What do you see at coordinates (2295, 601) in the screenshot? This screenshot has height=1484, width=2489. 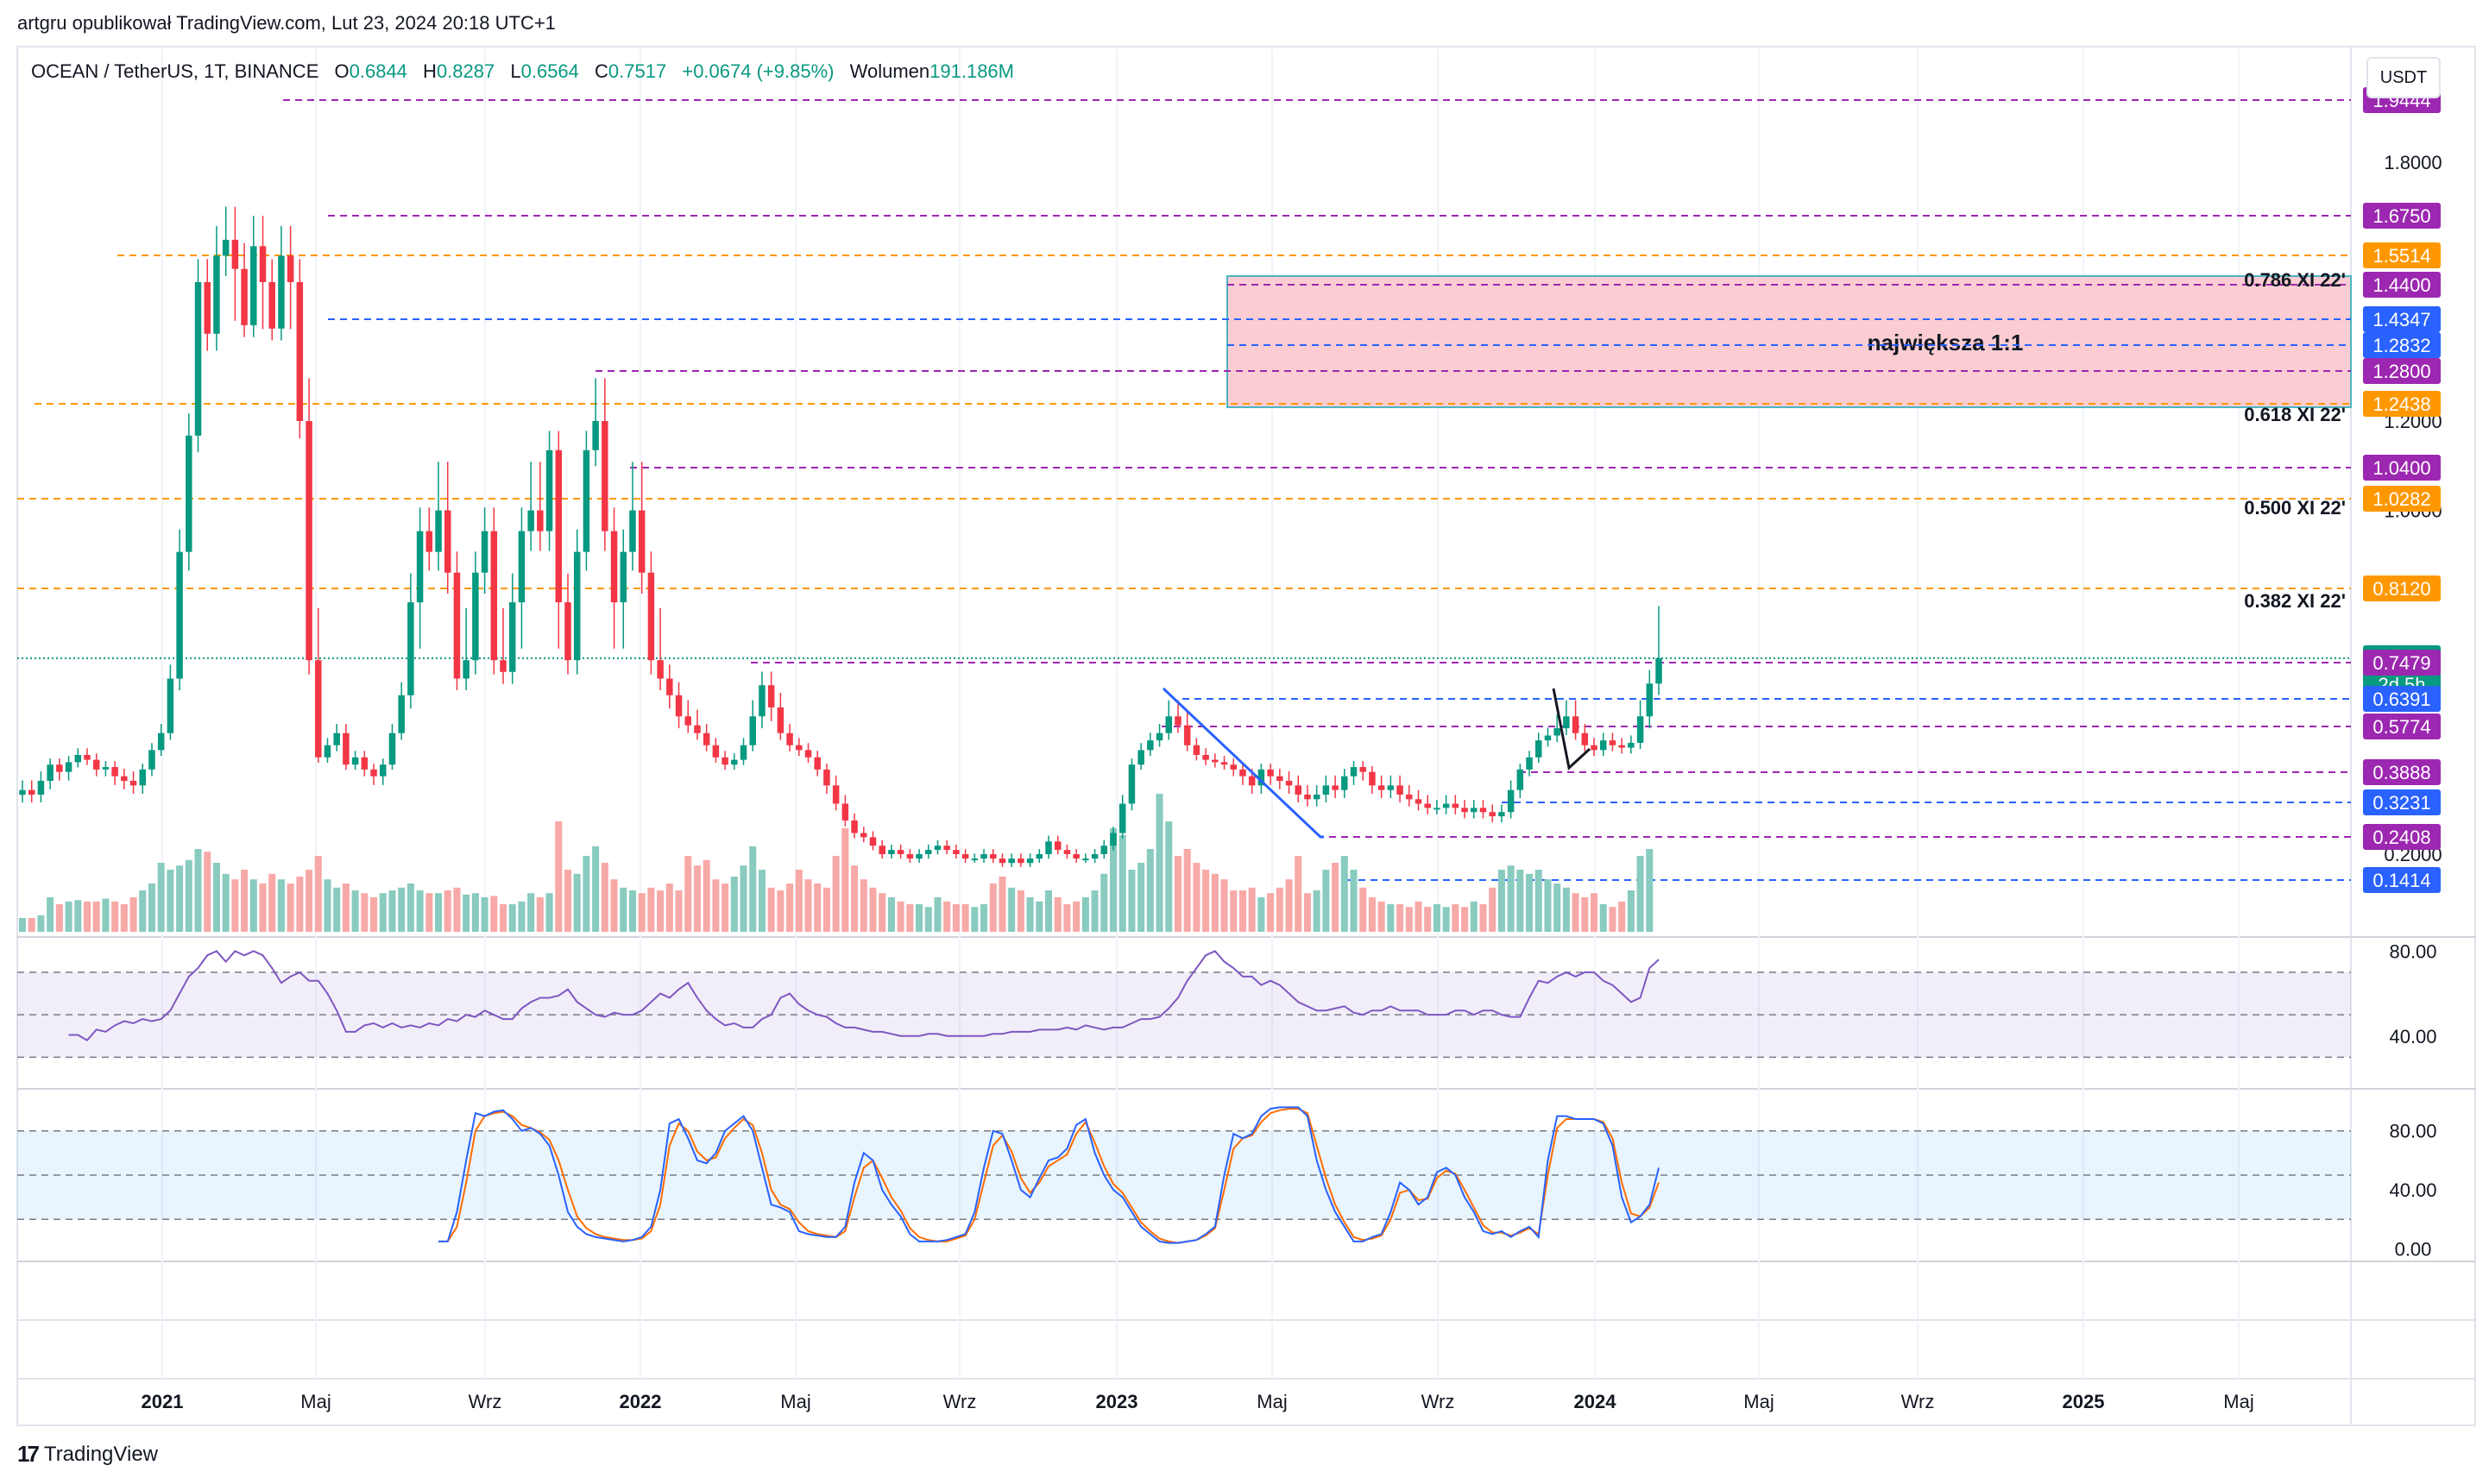 I see `fib-level-label: 0.382 XI 22'` at bounding box center [2295, 601].